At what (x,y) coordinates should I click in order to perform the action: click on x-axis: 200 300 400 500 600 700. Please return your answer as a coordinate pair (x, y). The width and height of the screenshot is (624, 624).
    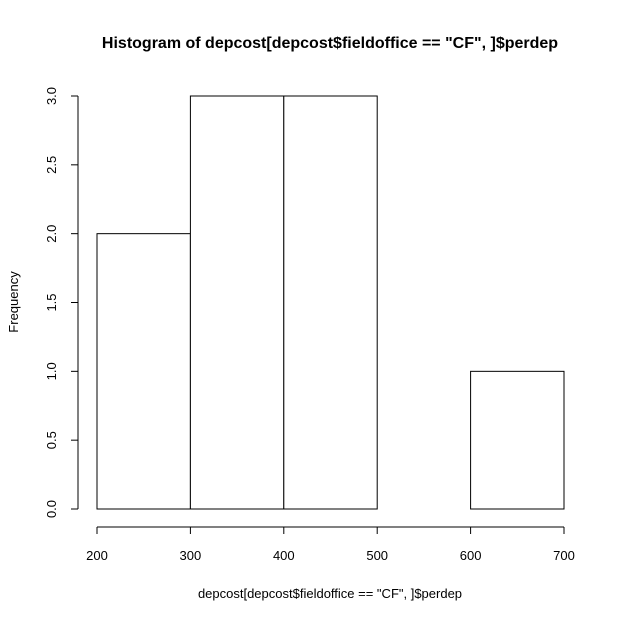
    Looking at the image, I should click on (330, 544).